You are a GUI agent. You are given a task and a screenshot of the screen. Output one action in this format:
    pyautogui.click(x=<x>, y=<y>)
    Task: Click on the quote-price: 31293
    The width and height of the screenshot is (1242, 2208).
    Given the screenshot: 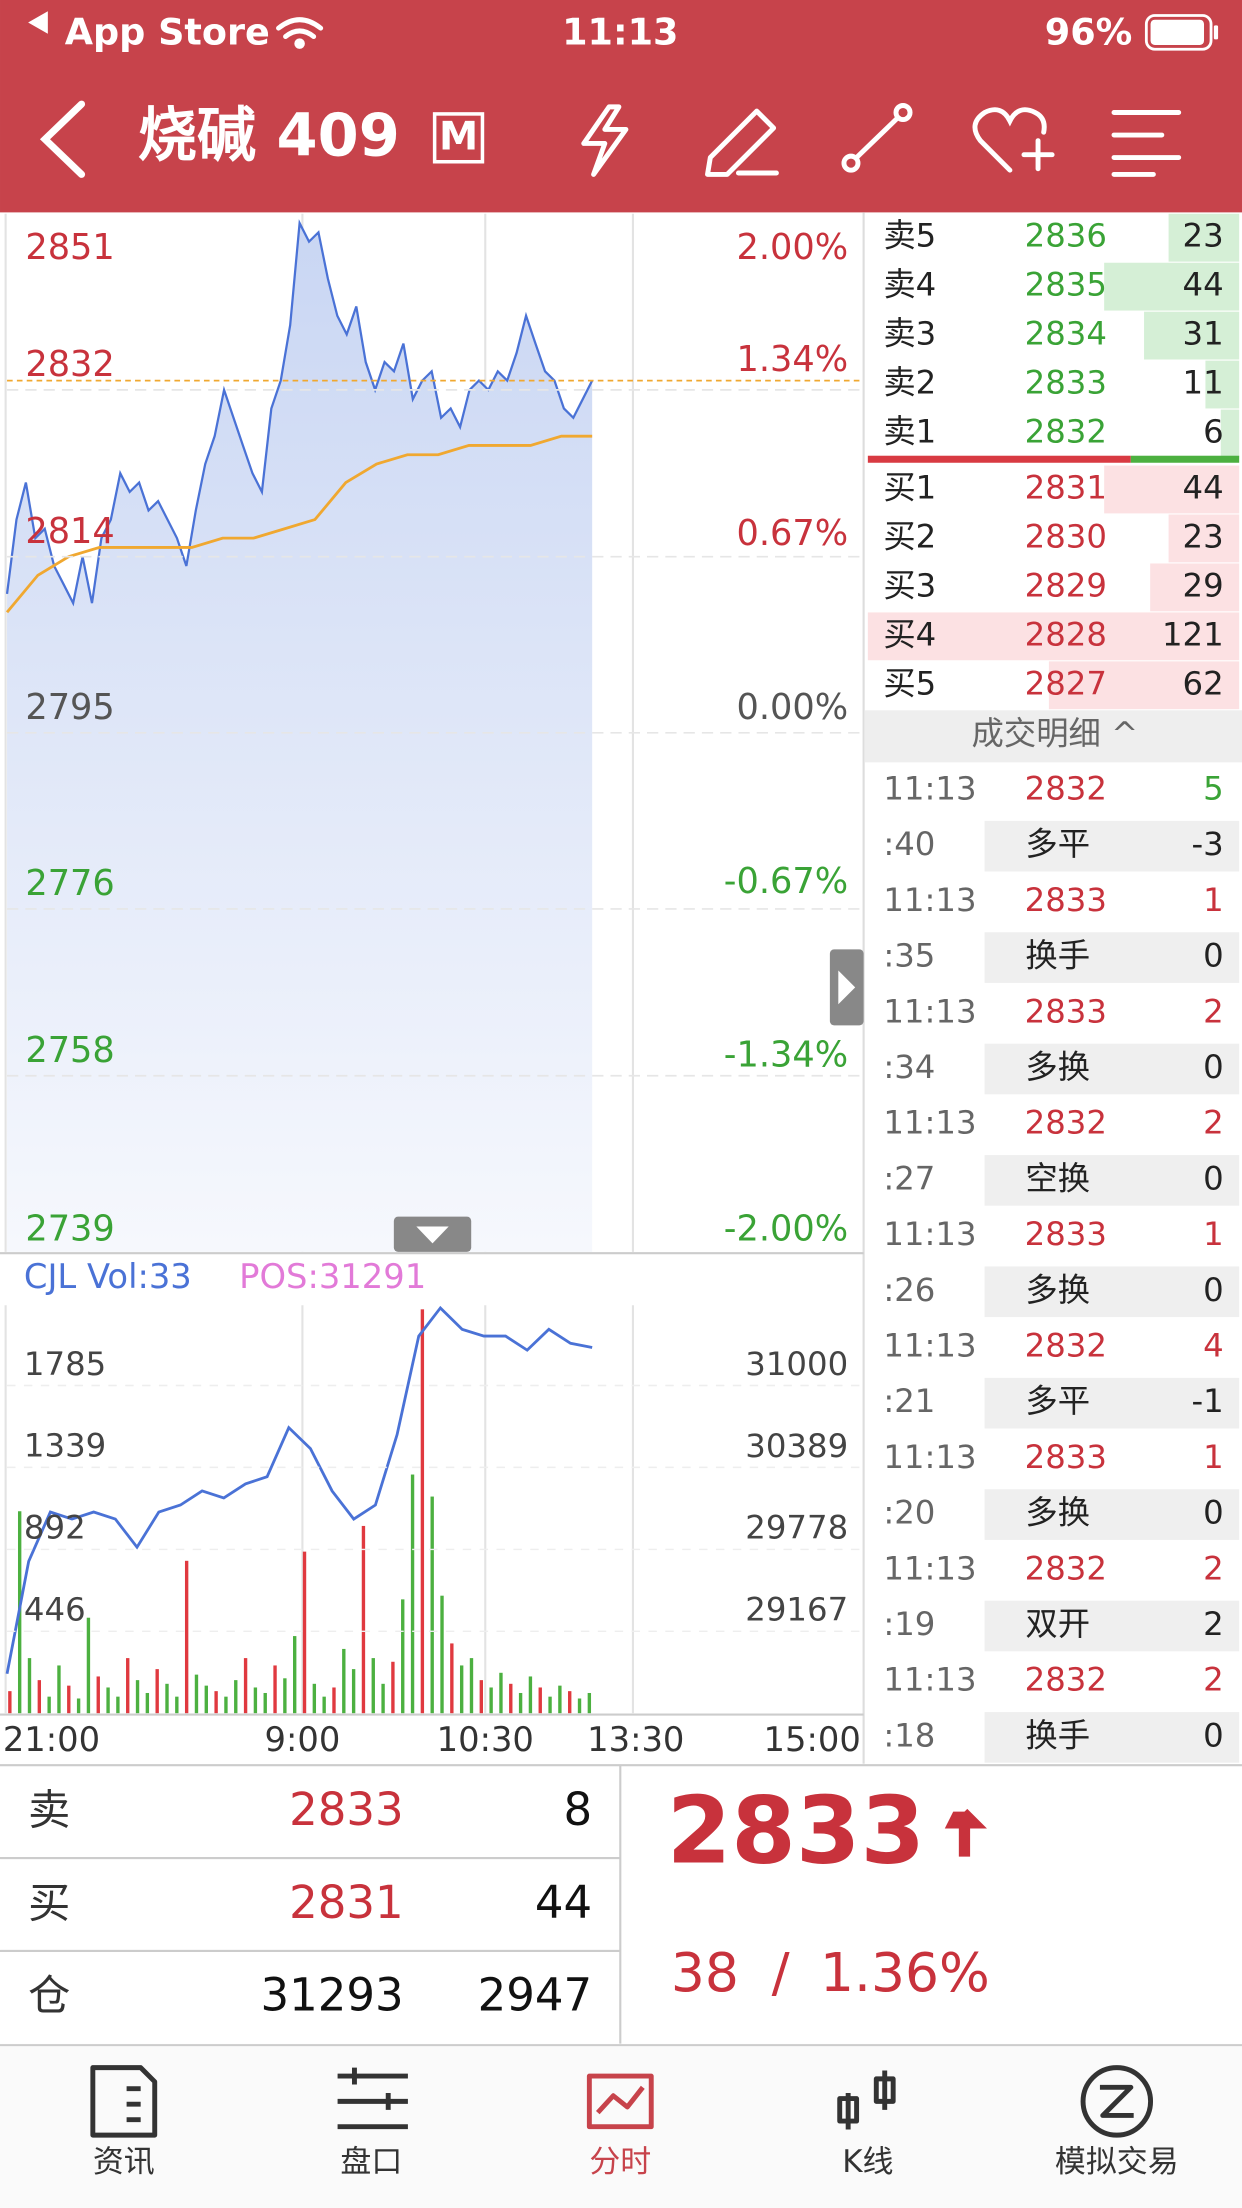 What is the action you would take?
    pyautogui.click(x=332, y=1995)
    